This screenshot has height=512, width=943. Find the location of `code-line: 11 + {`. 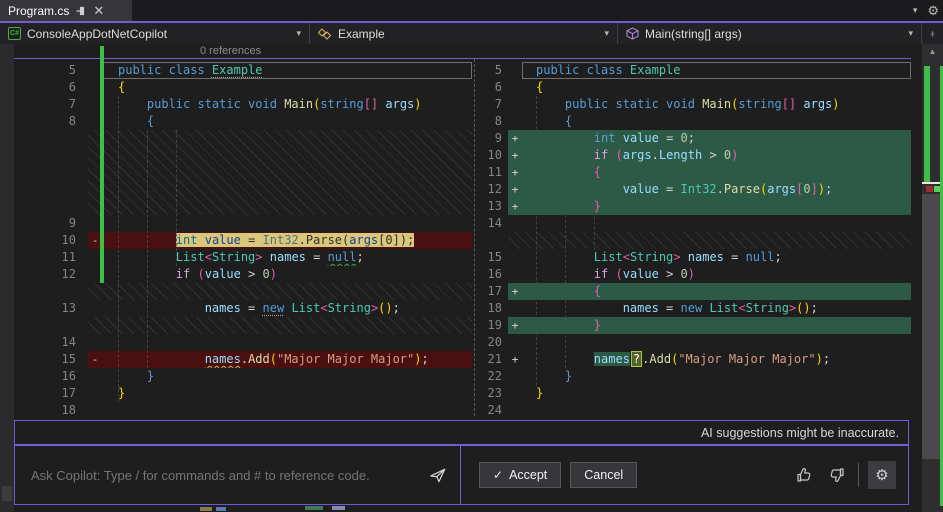

code-line: 11 + { is located at coordinates (694, 172).